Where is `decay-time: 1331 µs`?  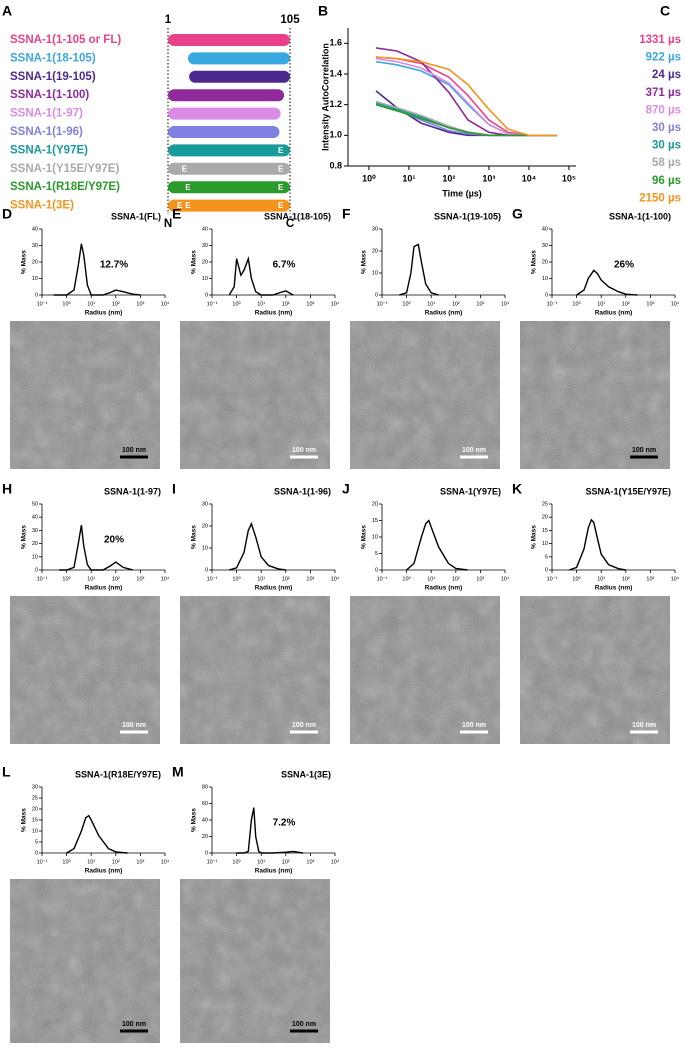 decay-time: 1331 µs is located at coordinates (660, 40).